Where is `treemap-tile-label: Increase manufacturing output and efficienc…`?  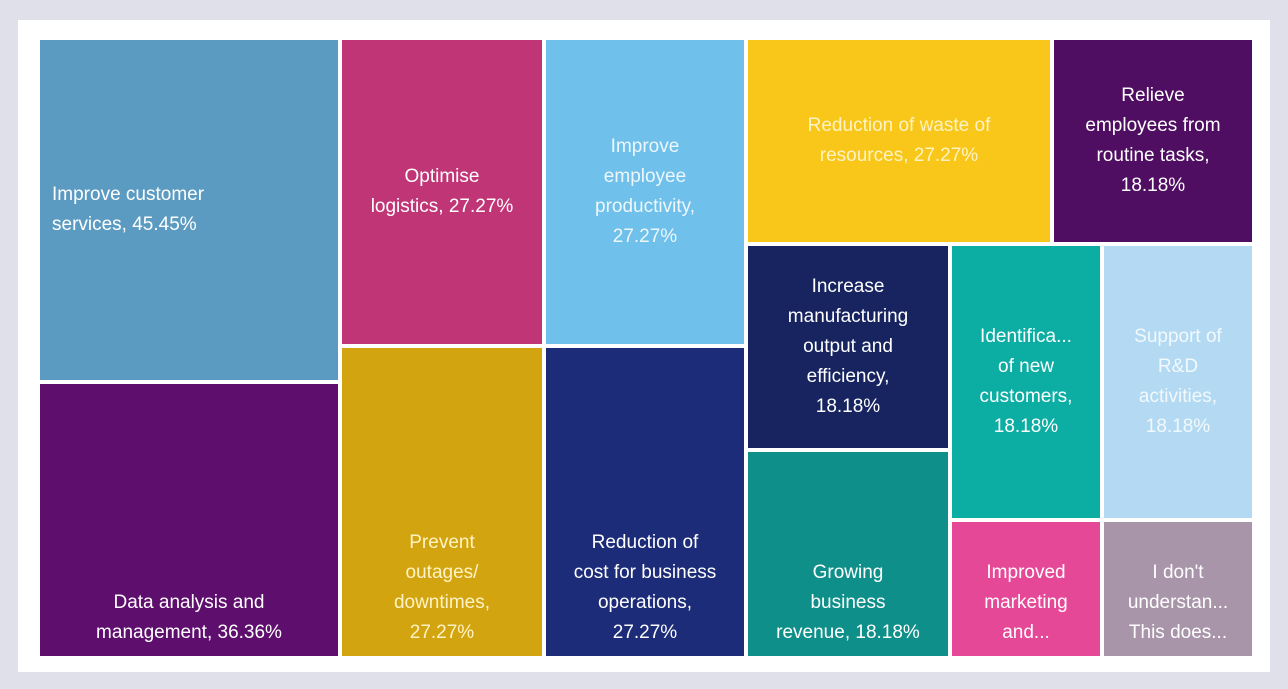 treemap-tile-label: Increase manufacturing output and efficienc… is located at coordinates (848, 346).